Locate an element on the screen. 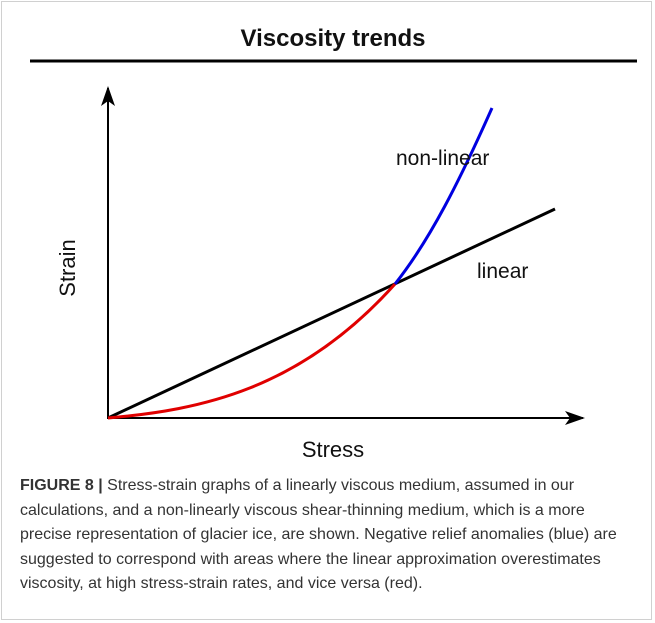 This screenshot has height=623, width=655. curve-label: non-linear is located at coordinates (442, 158).